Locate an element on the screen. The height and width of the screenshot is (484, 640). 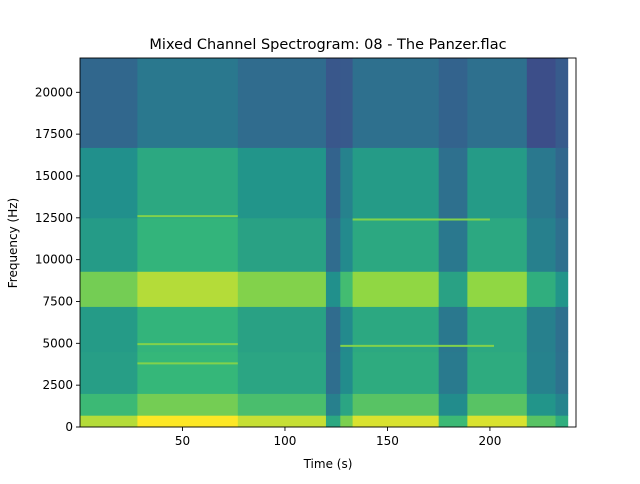
x-tick-label: 50 is located at coordinates (182, 441).